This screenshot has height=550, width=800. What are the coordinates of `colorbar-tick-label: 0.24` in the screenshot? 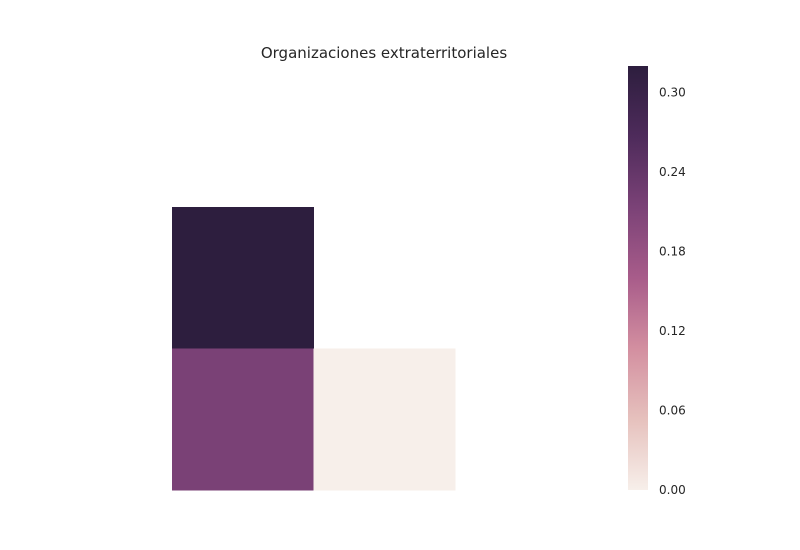 It's located at (672, 172).